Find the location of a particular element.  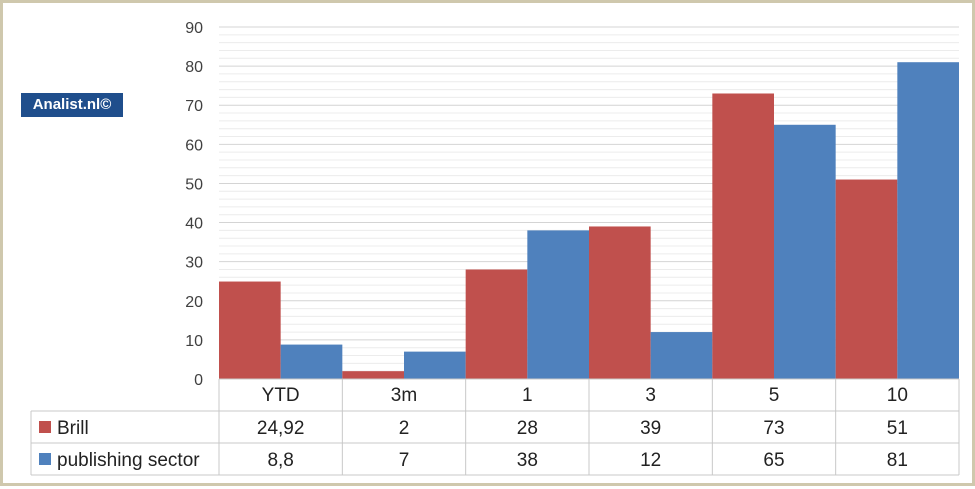

y-tick-label: 10 is located at coordinates (194, 341).